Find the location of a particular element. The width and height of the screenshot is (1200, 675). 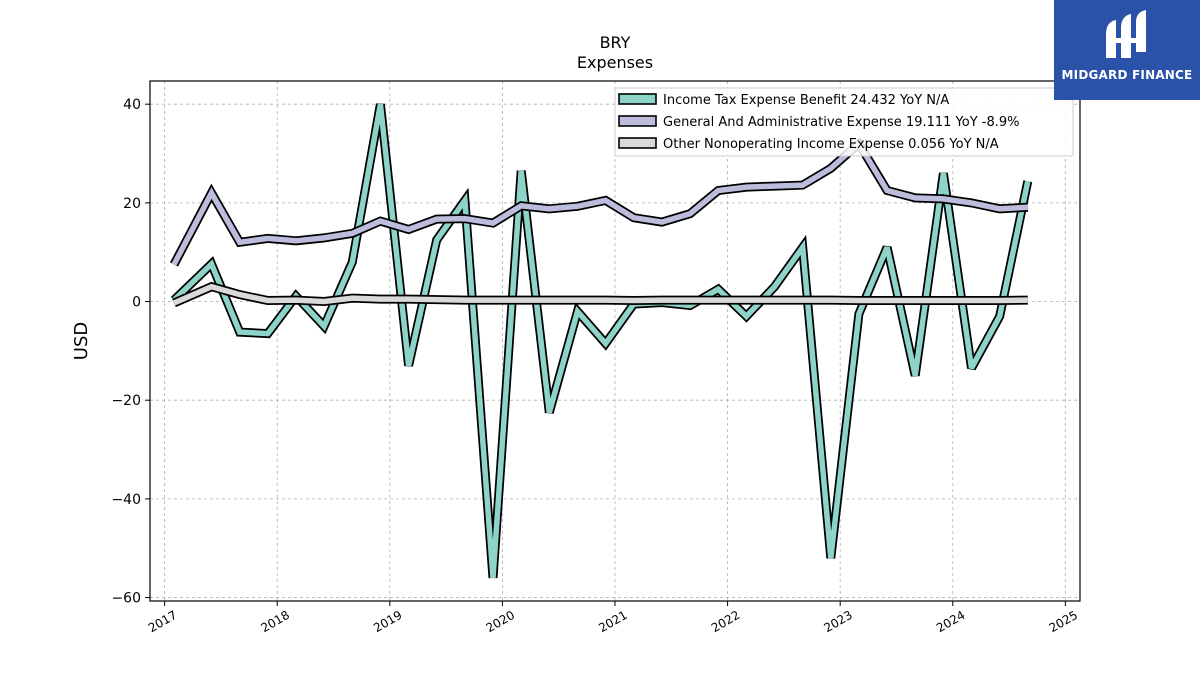

y-axis: −60 −40 −20 0 20 40 is located at coordinates (130, 352).